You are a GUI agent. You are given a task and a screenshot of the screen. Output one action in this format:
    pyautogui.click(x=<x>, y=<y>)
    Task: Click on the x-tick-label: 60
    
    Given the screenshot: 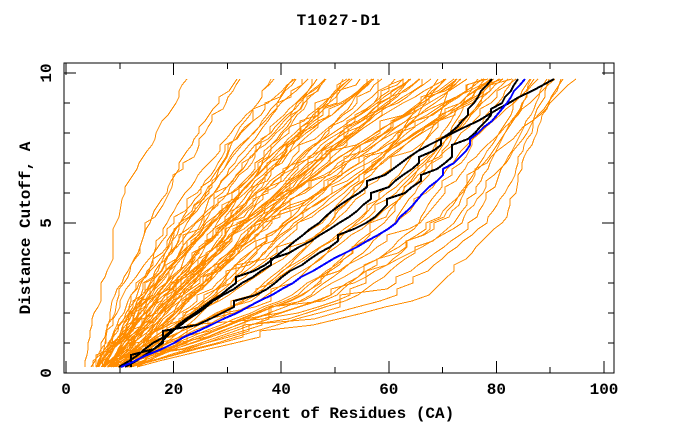 What is the action you would take?
    pyautogui.click(x=389, y=390)
    